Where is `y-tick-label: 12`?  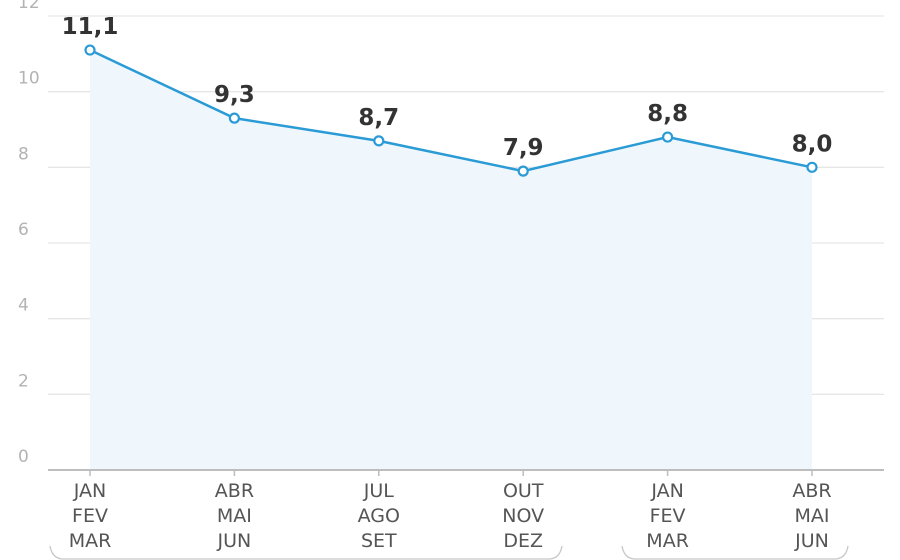 y-tick-label: 12 is located at coordinates (29, 6).